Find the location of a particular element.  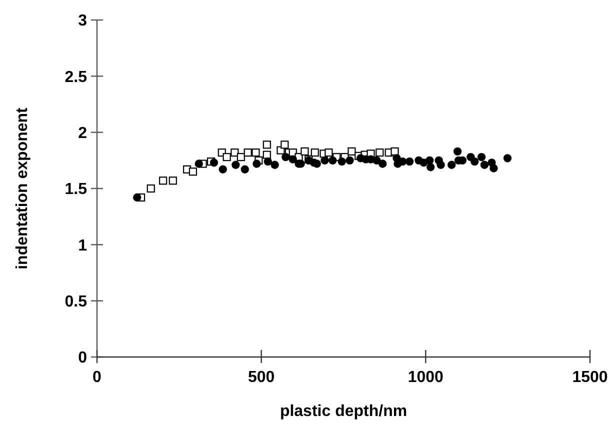

x-axis-title: plastic depth/nm is located at coordinates (344, 411).